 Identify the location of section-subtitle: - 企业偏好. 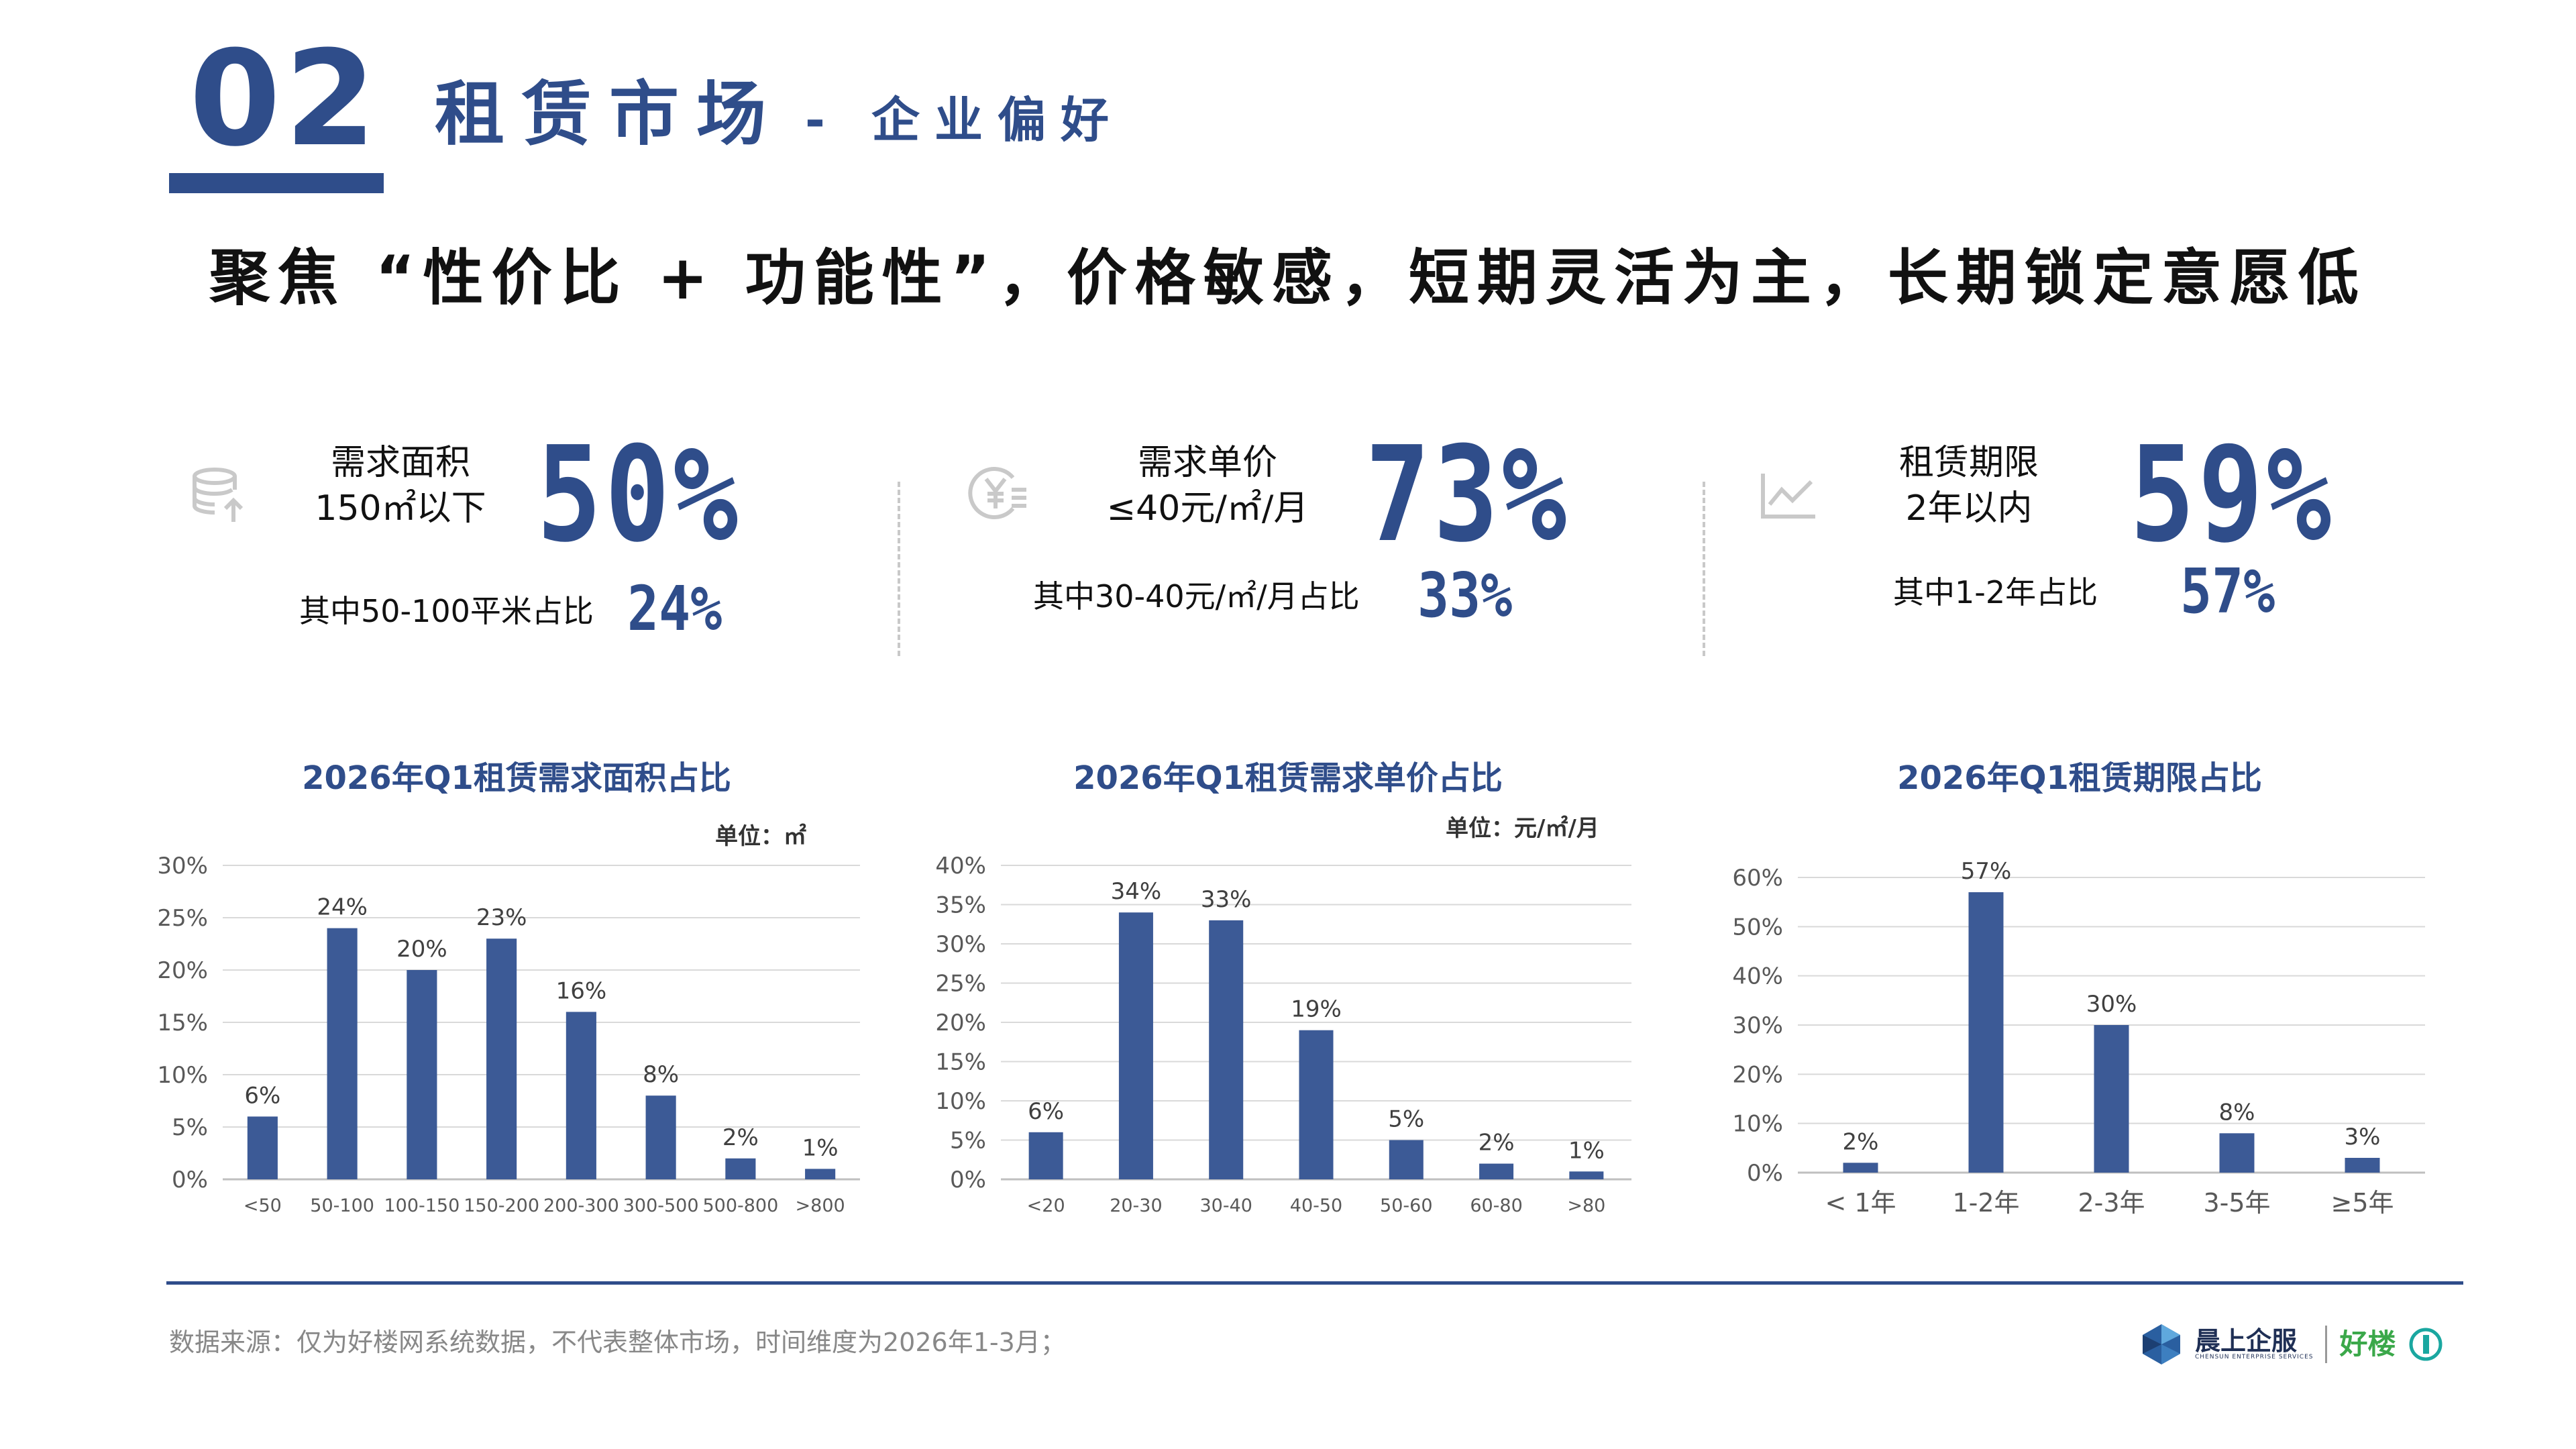
(964, 120).